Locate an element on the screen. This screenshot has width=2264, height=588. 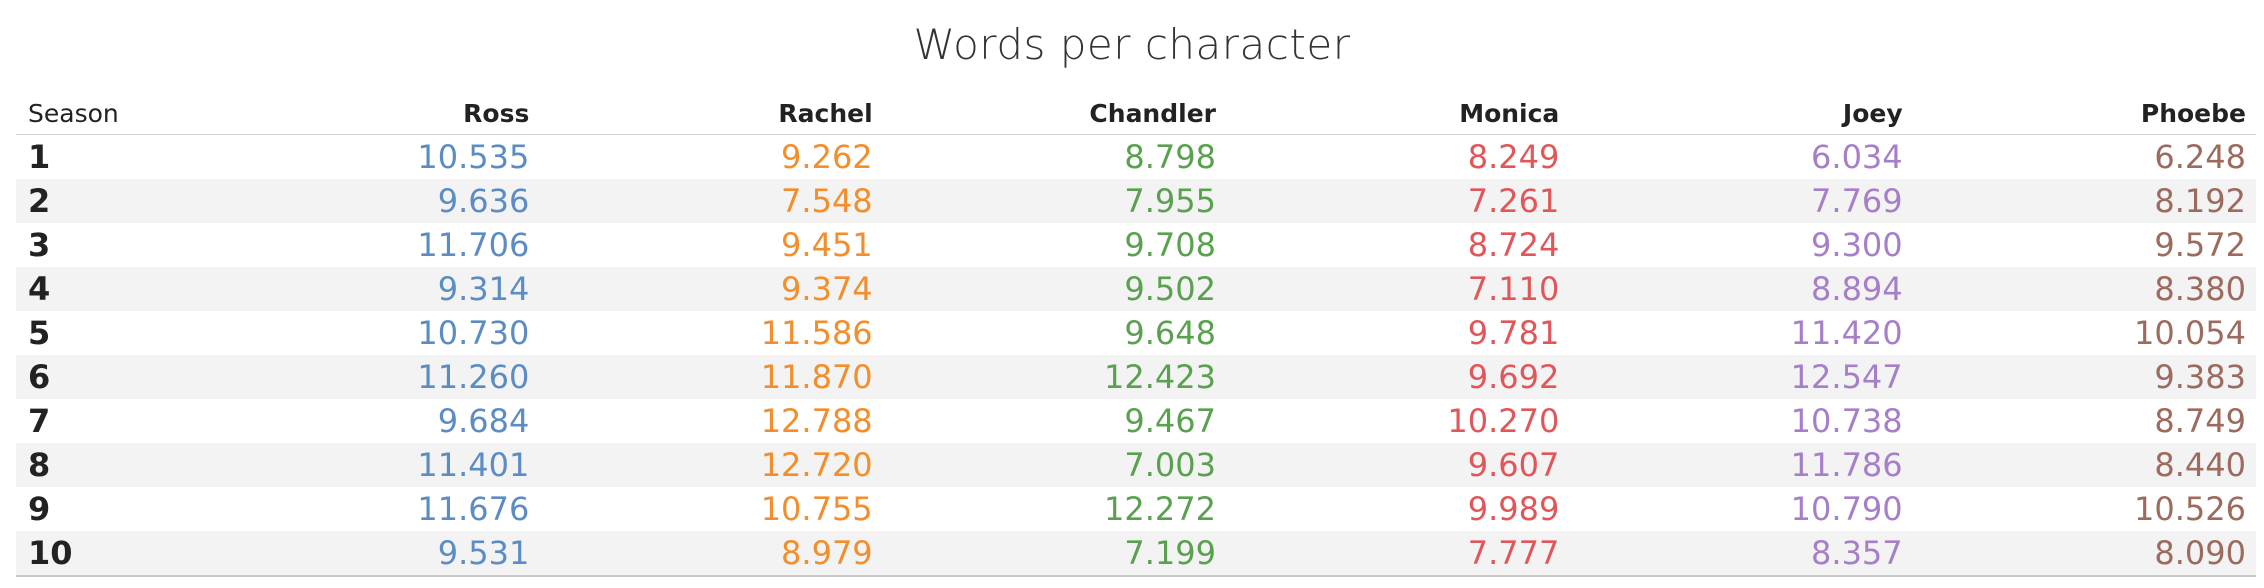
value-cell-phoebe: 9.383 is located at coordinates (2084, 377).